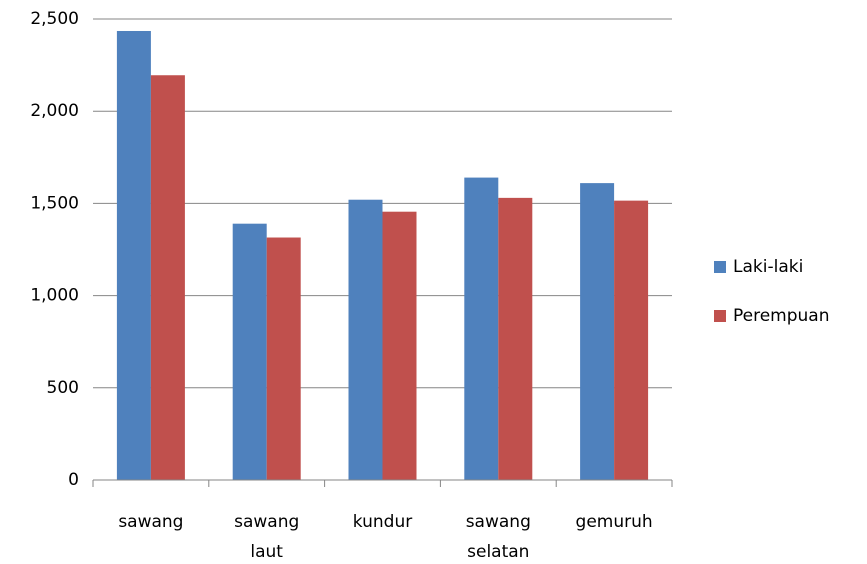 This screenshot has width=867, height=564. I want to click on y-tick-label: 1,500, so click(54, 203).